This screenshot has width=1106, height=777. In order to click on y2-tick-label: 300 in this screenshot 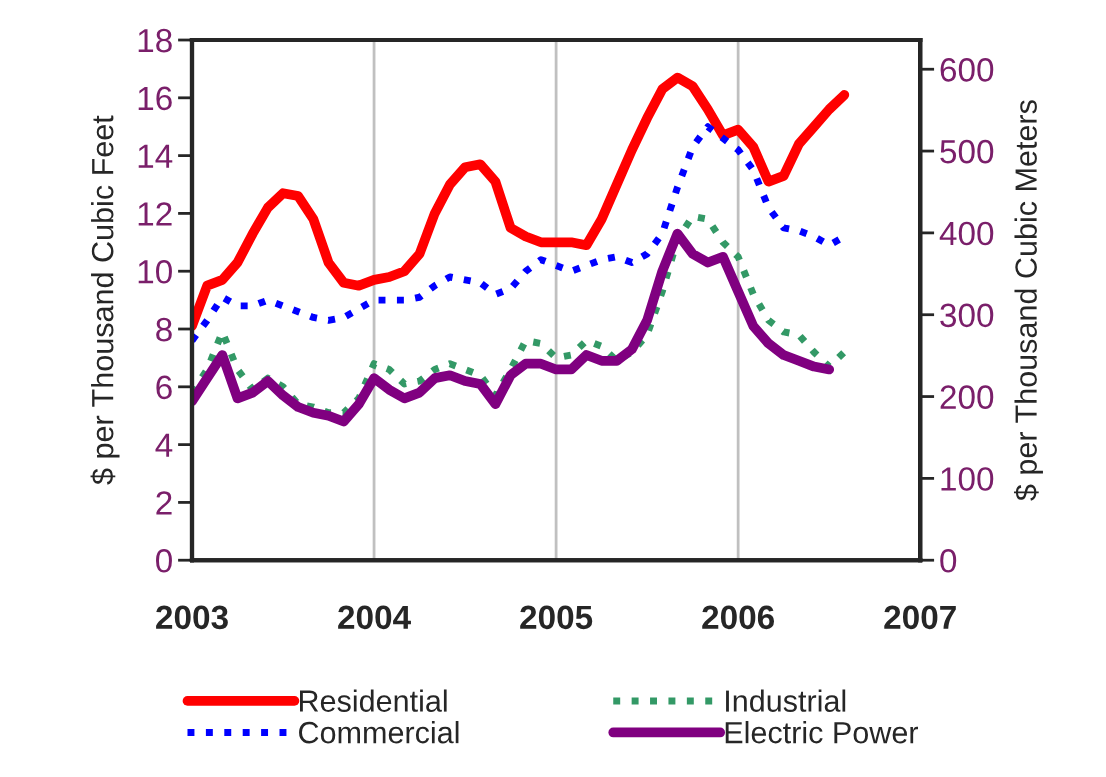, I will do `click(967, 315)`.